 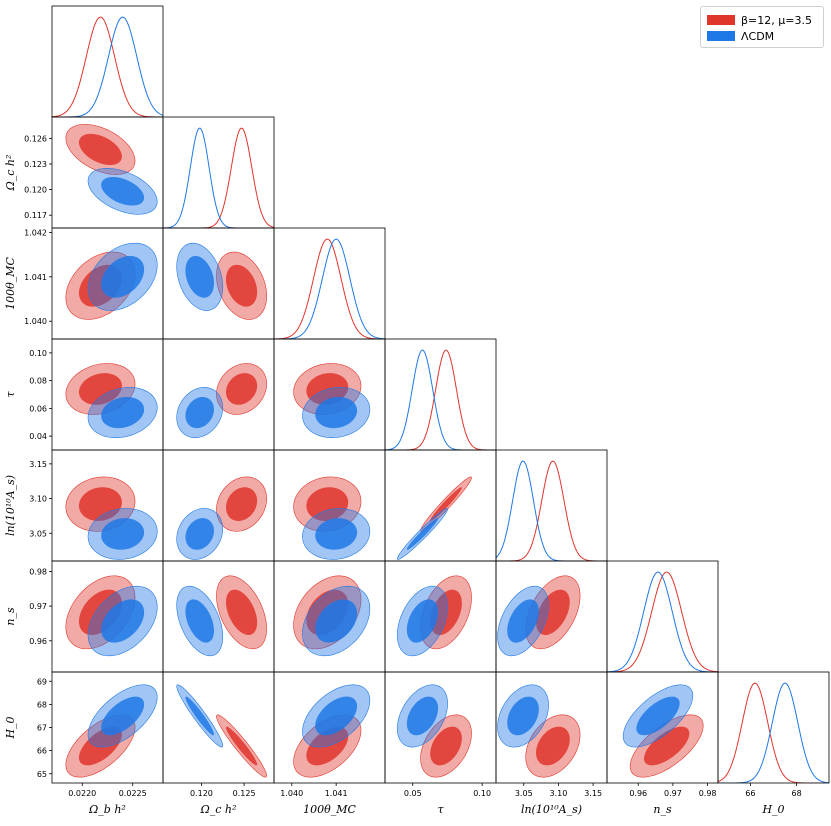 I want to click on contour-panel-logA-vs-ombh2, so click(x=111, y=518).